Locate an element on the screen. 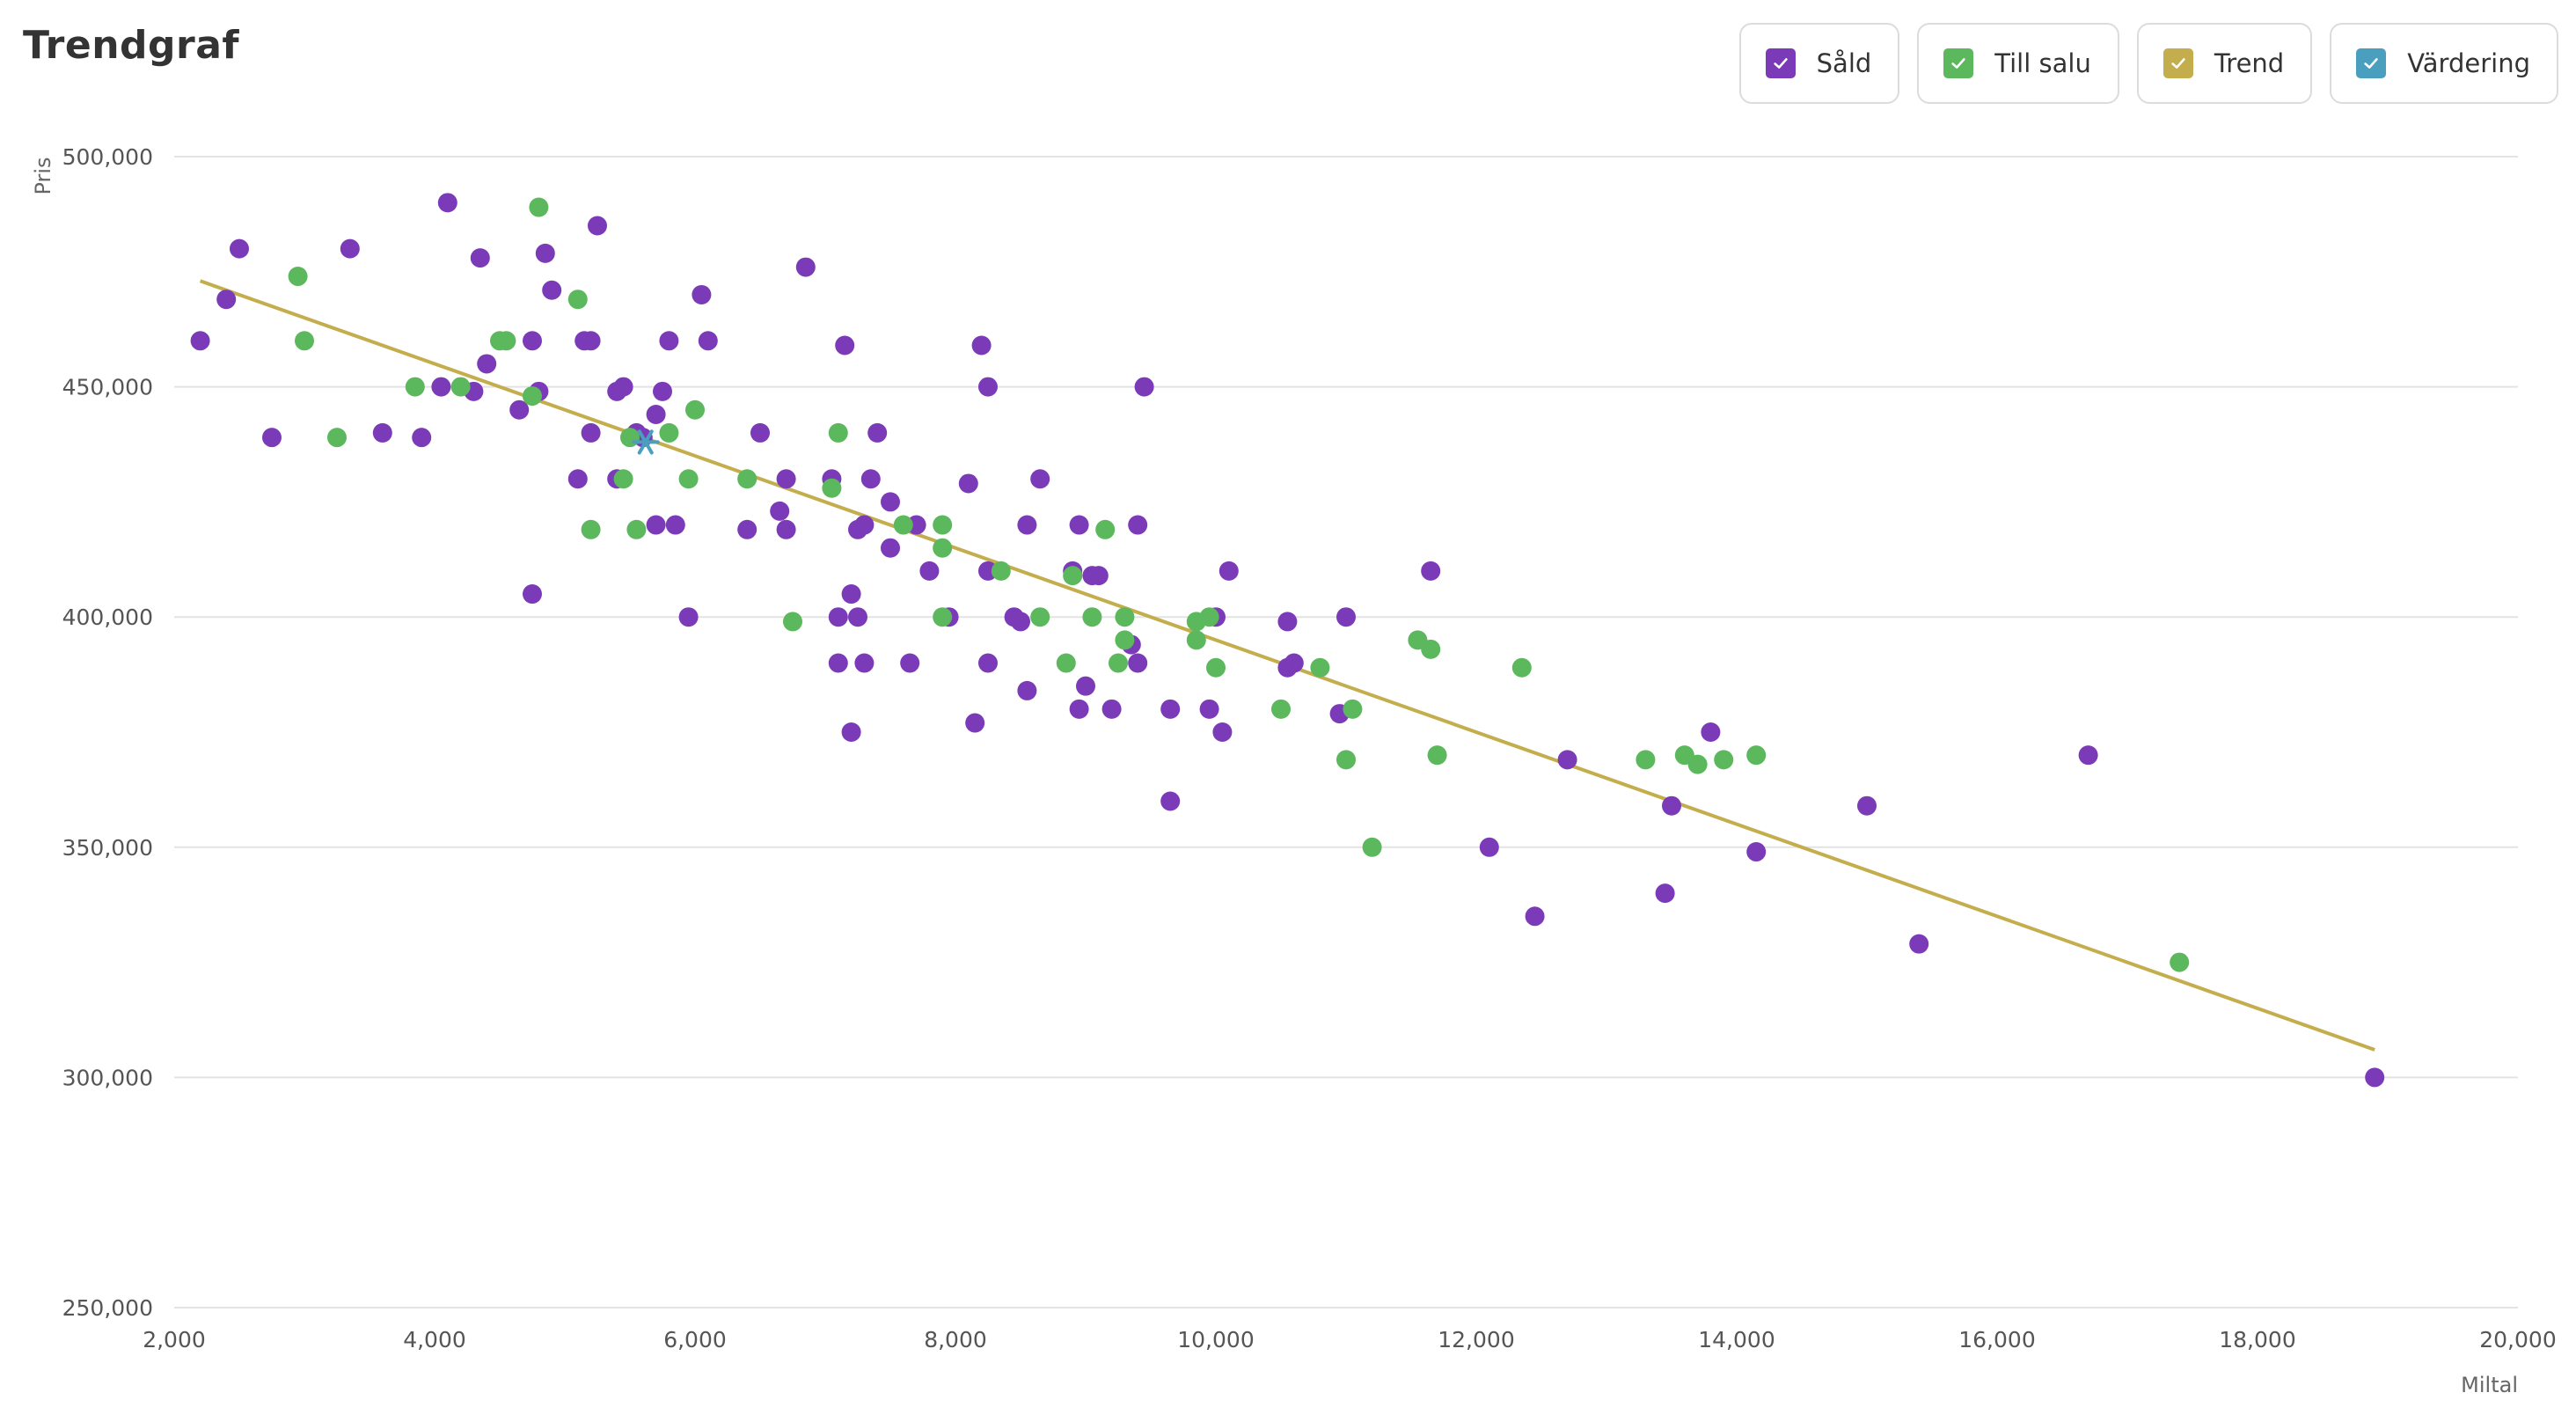  y-axis-label: Pris is located at coordinates (43, 175).